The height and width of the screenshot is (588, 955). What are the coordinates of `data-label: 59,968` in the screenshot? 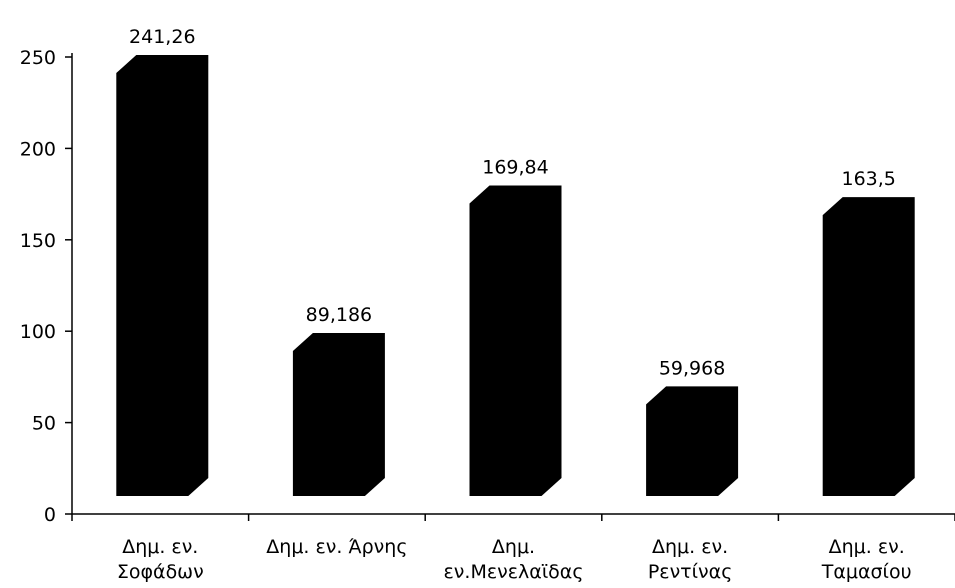 It's located at (692, 368).